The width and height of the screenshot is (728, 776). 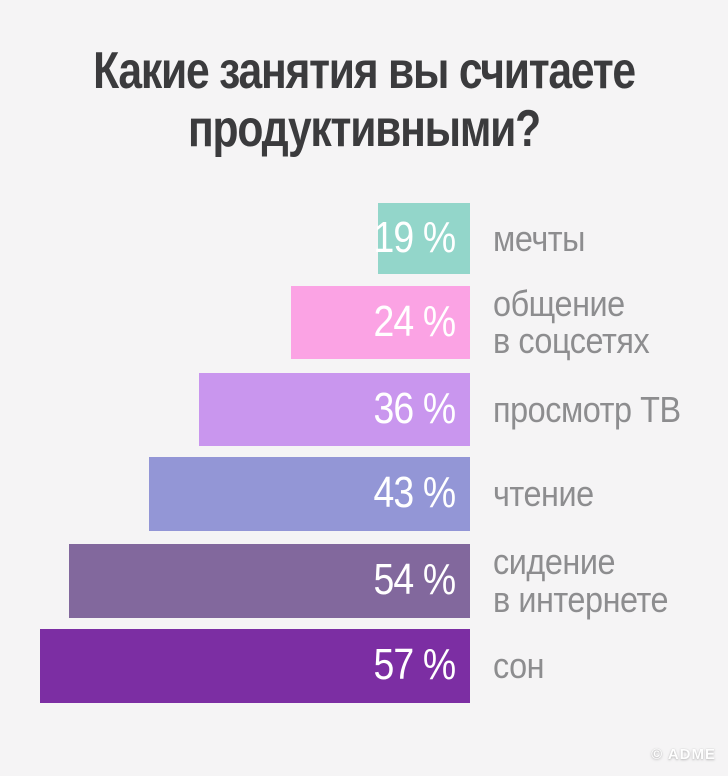 What do you see at coordinates (414, 492) in the screenshot?
I see `bar-value-label: 43 %` at bounding box center [414, 492].